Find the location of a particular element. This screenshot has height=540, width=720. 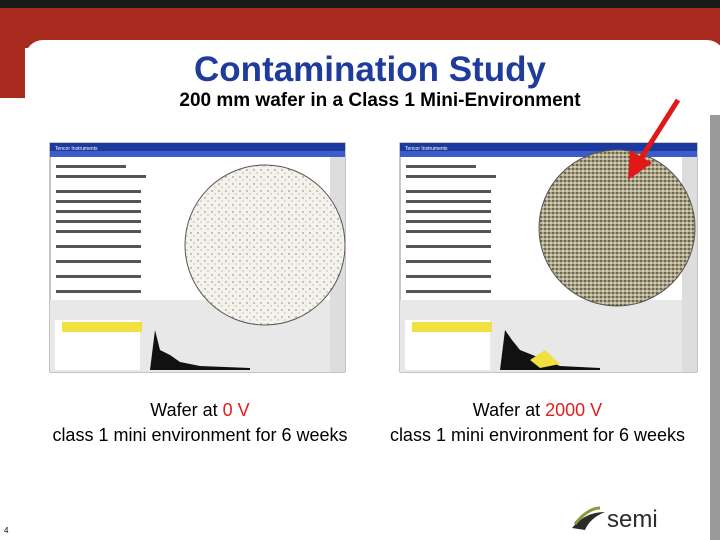

arrow is located at coordinates (654, 139).